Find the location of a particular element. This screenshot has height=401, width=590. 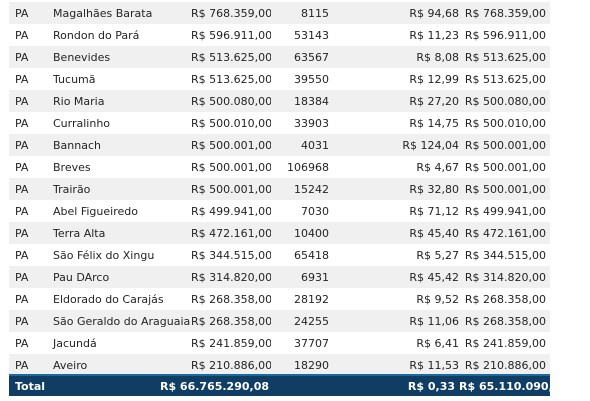

cell-valor2: R$ 596.911,00 is located at coordinates (505, 35).